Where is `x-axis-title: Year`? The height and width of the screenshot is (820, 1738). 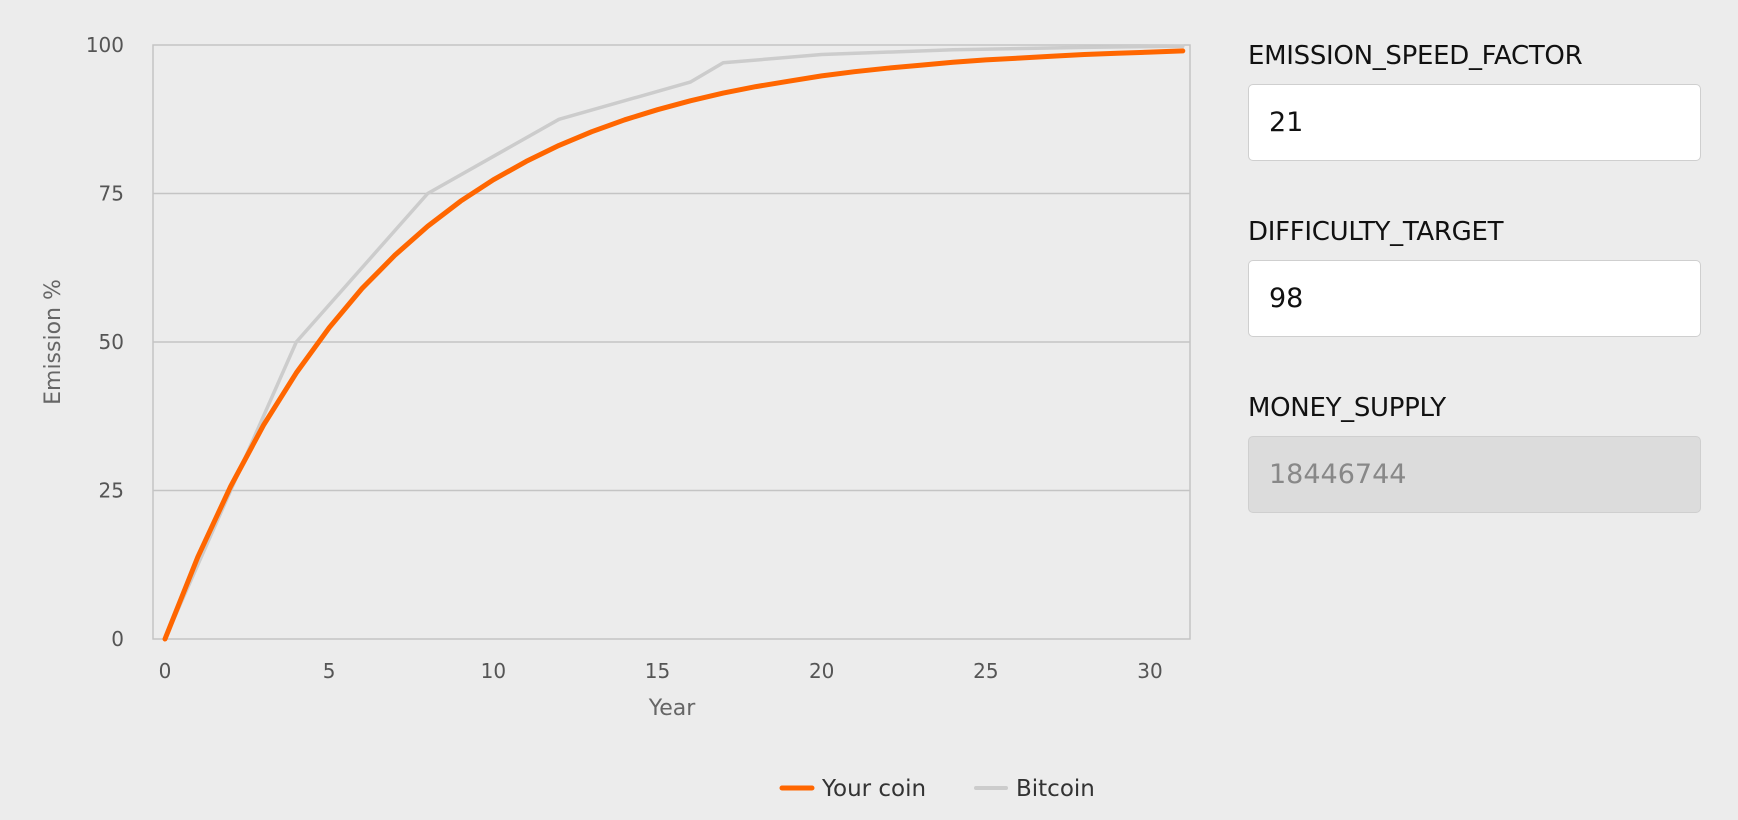 x-axis-title: Year is located at coordinates (672, 708).